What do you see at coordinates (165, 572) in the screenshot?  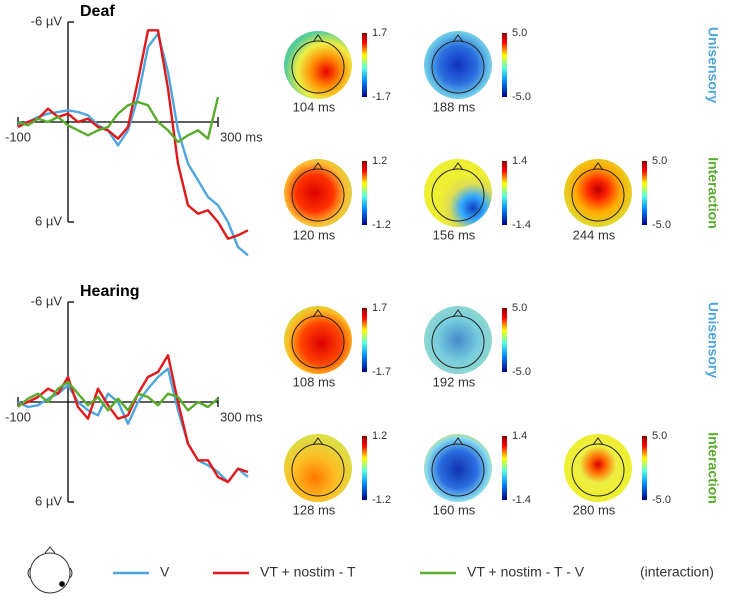 I see `legend-label: V` at bounding box center [165, 572].